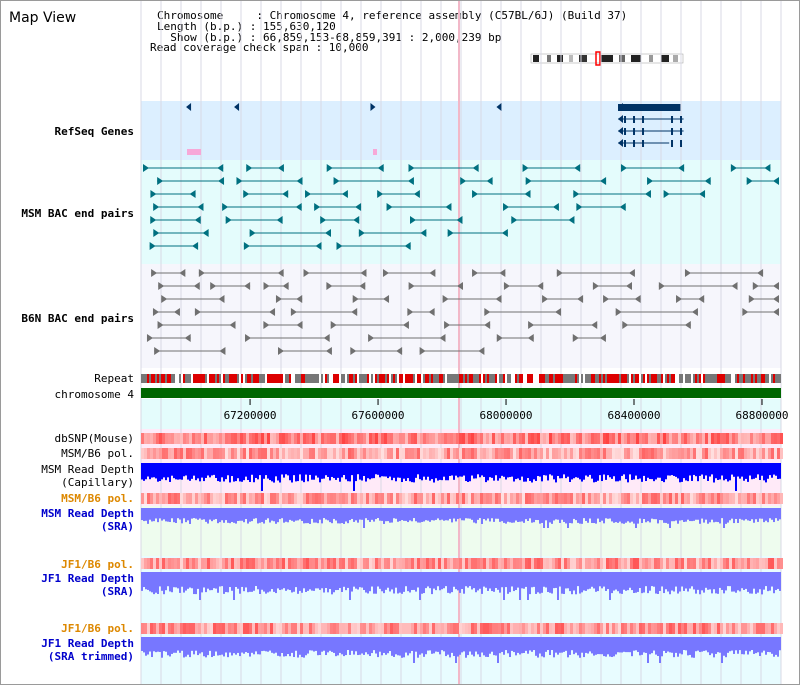  Describe the element at coordinates (97, 498) in the screenshot. I see `msm-b6-pol-sra-label: MSM/B6 pol.` at that location.